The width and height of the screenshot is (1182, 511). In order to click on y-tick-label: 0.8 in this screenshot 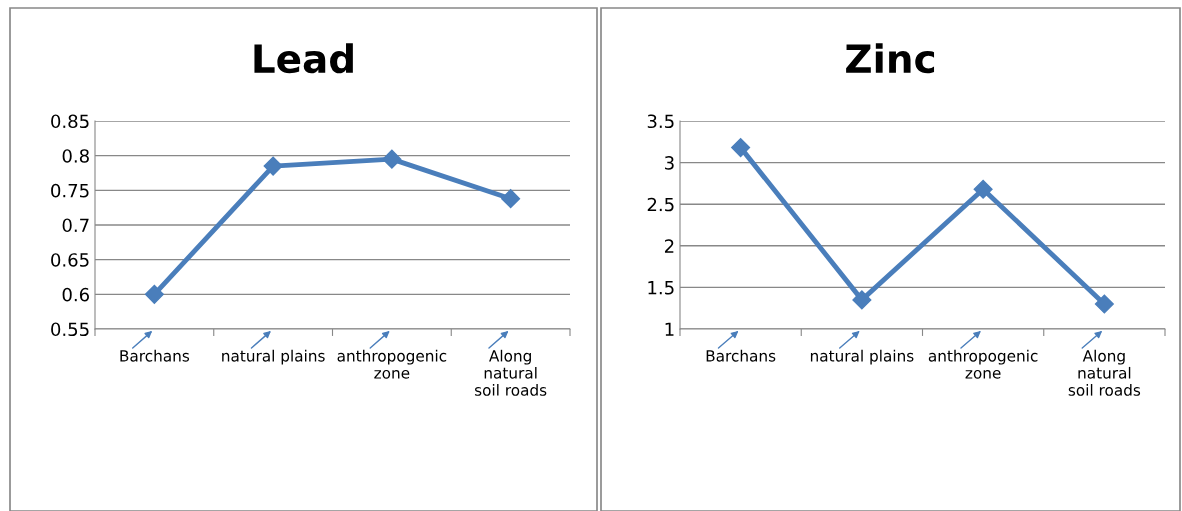, I will do `click(75, 156)`.